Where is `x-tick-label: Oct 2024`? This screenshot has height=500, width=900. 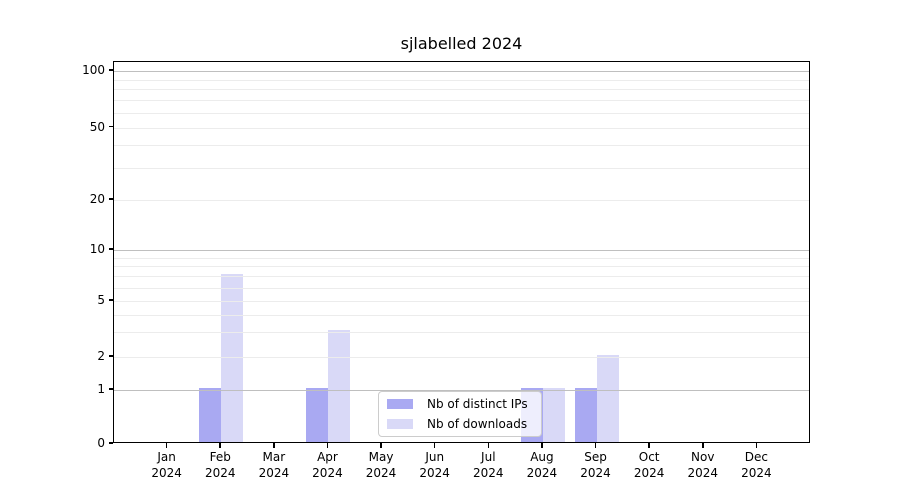 x-tick-label: Oct 2024 is located at coordinates (649, 465).